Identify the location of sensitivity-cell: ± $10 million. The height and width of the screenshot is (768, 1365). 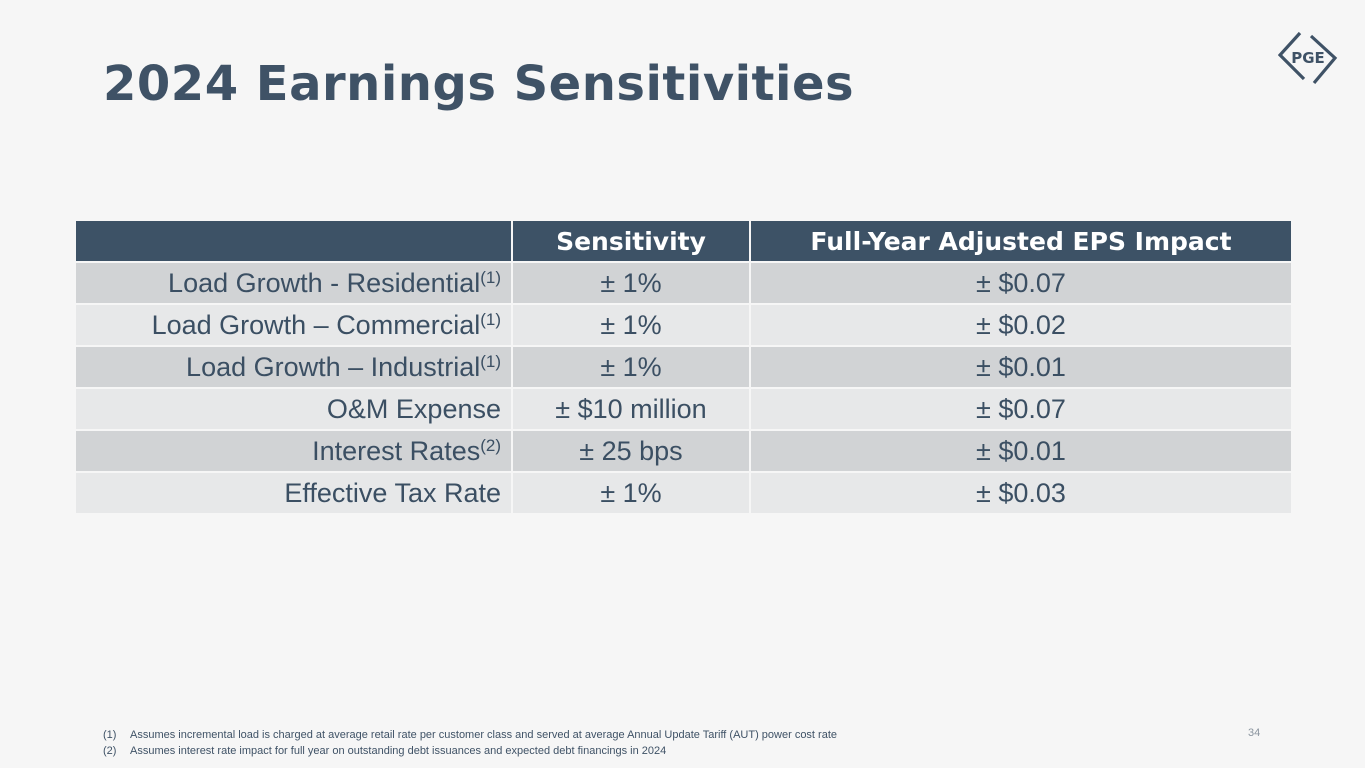
(631, 409).